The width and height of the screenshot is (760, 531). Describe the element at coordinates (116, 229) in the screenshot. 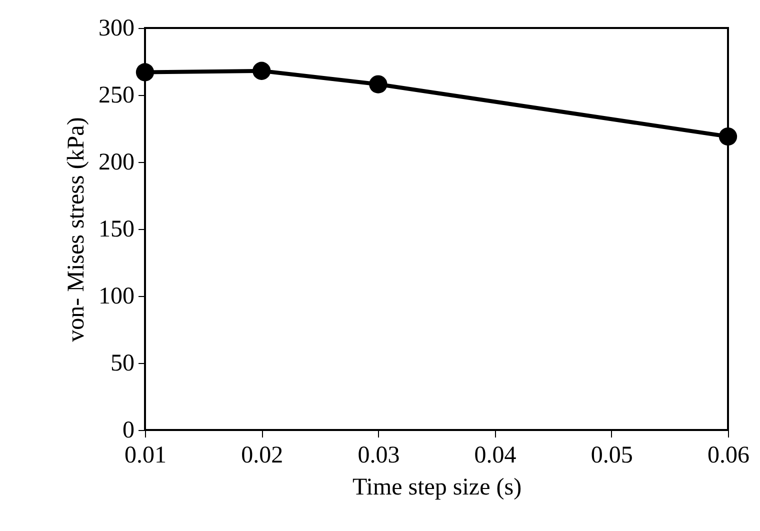

I see `y-tick-label: 150` at that location.